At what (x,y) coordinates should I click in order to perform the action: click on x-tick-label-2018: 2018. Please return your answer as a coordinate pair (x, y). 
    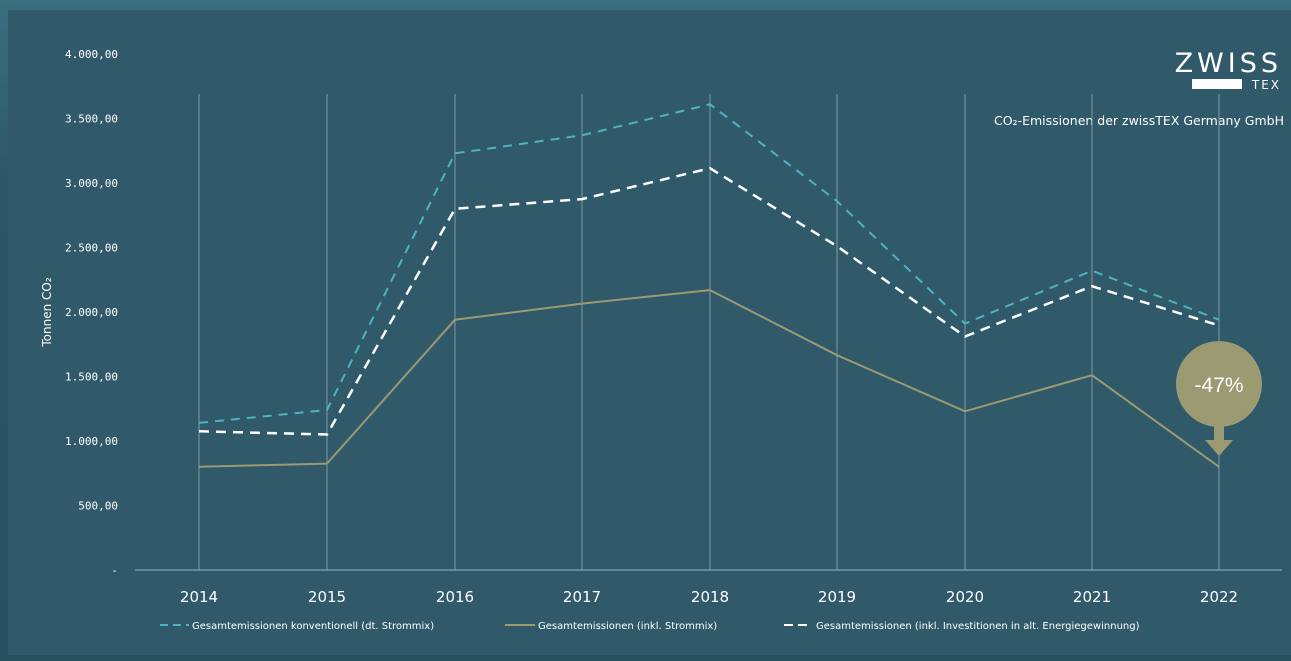
    Looking at the image, I should click on (710, 597).